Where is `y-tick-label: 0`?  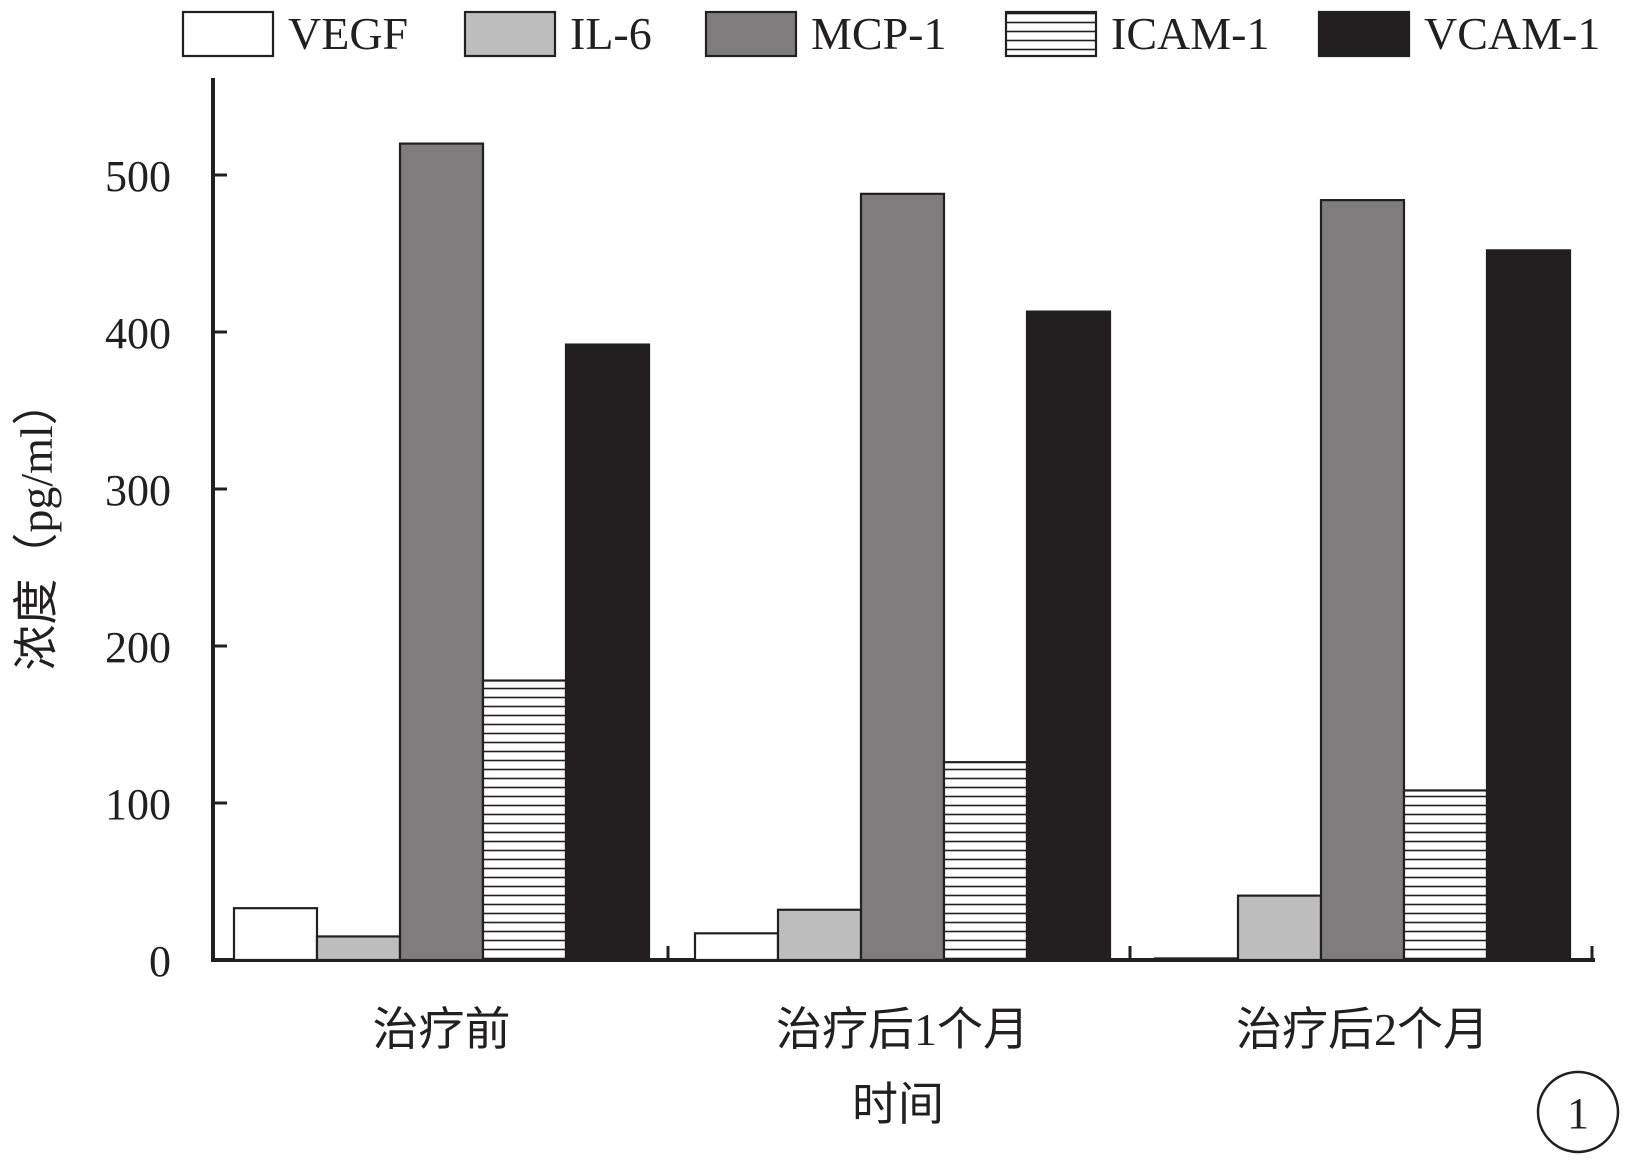
y-tick-label: 0 is located at coordinates (160, 961).